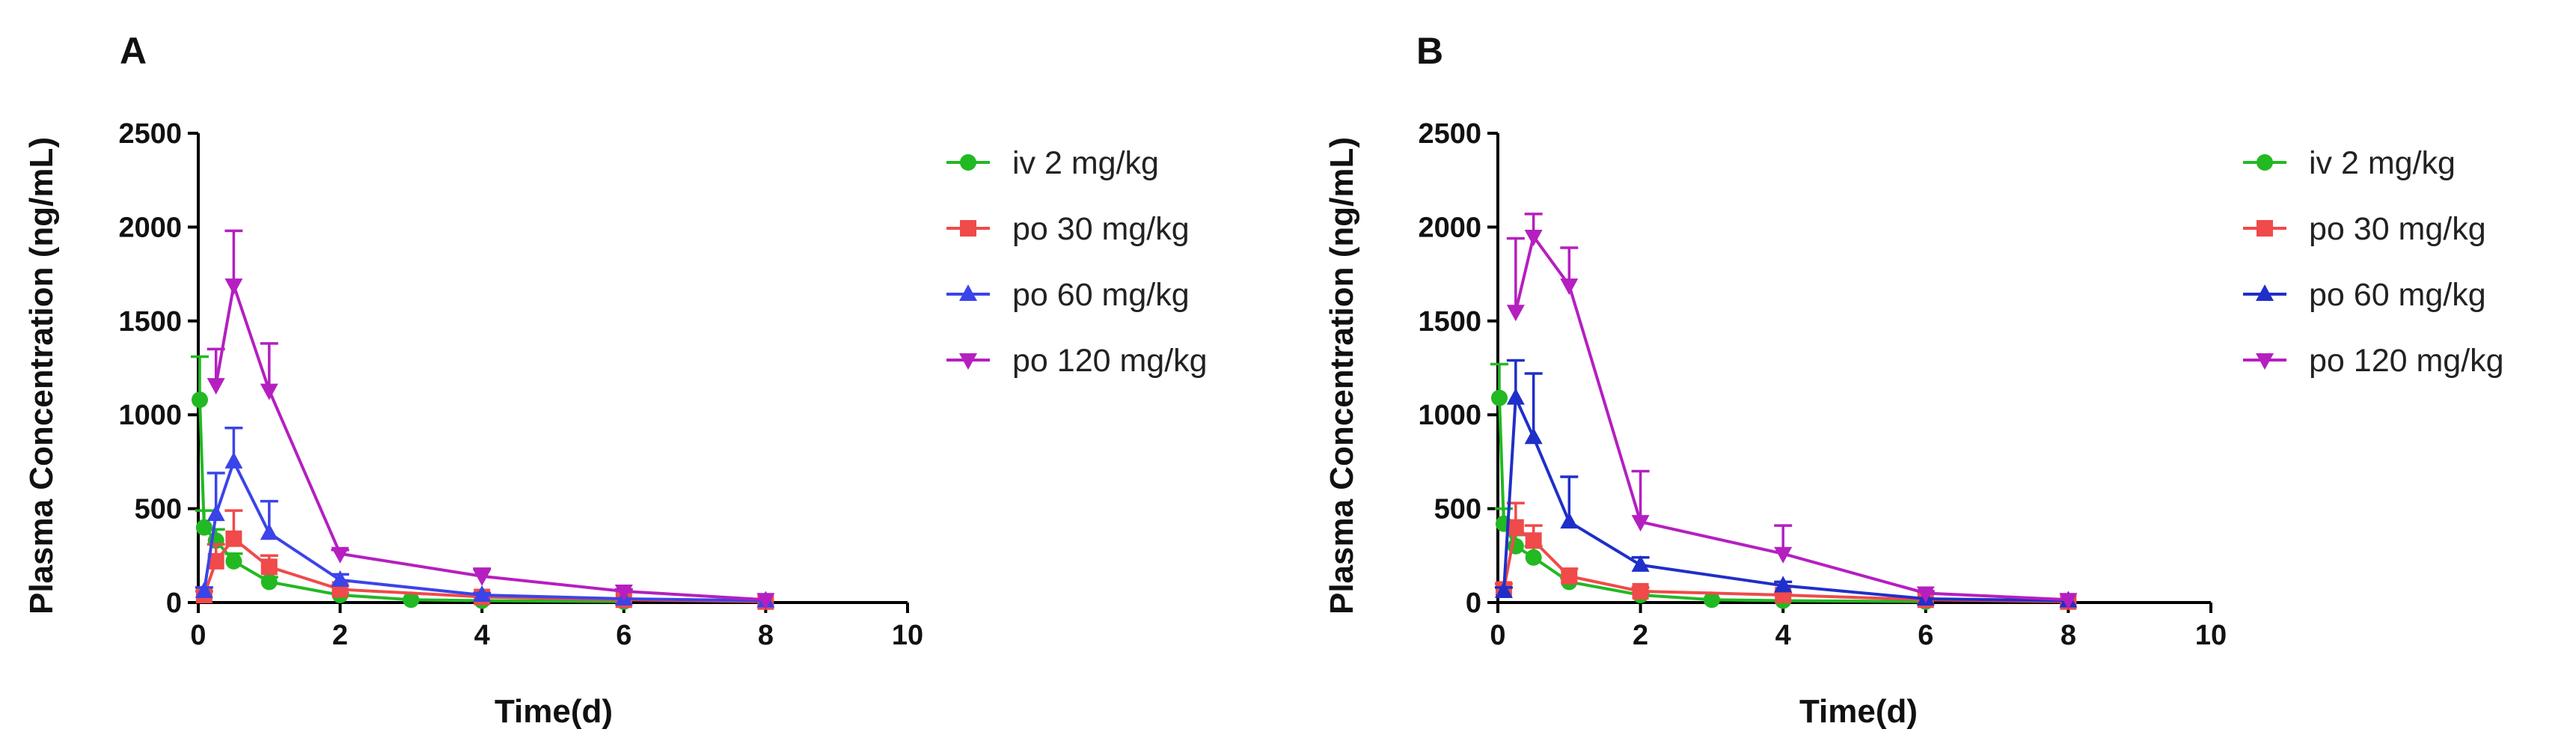 The width and height of the screenshot is (2576, 741). What do you see at coordinates (2068, 635) in the screenshot?
I see `x-tick-label: 8` at bounding box center [2068, 635].